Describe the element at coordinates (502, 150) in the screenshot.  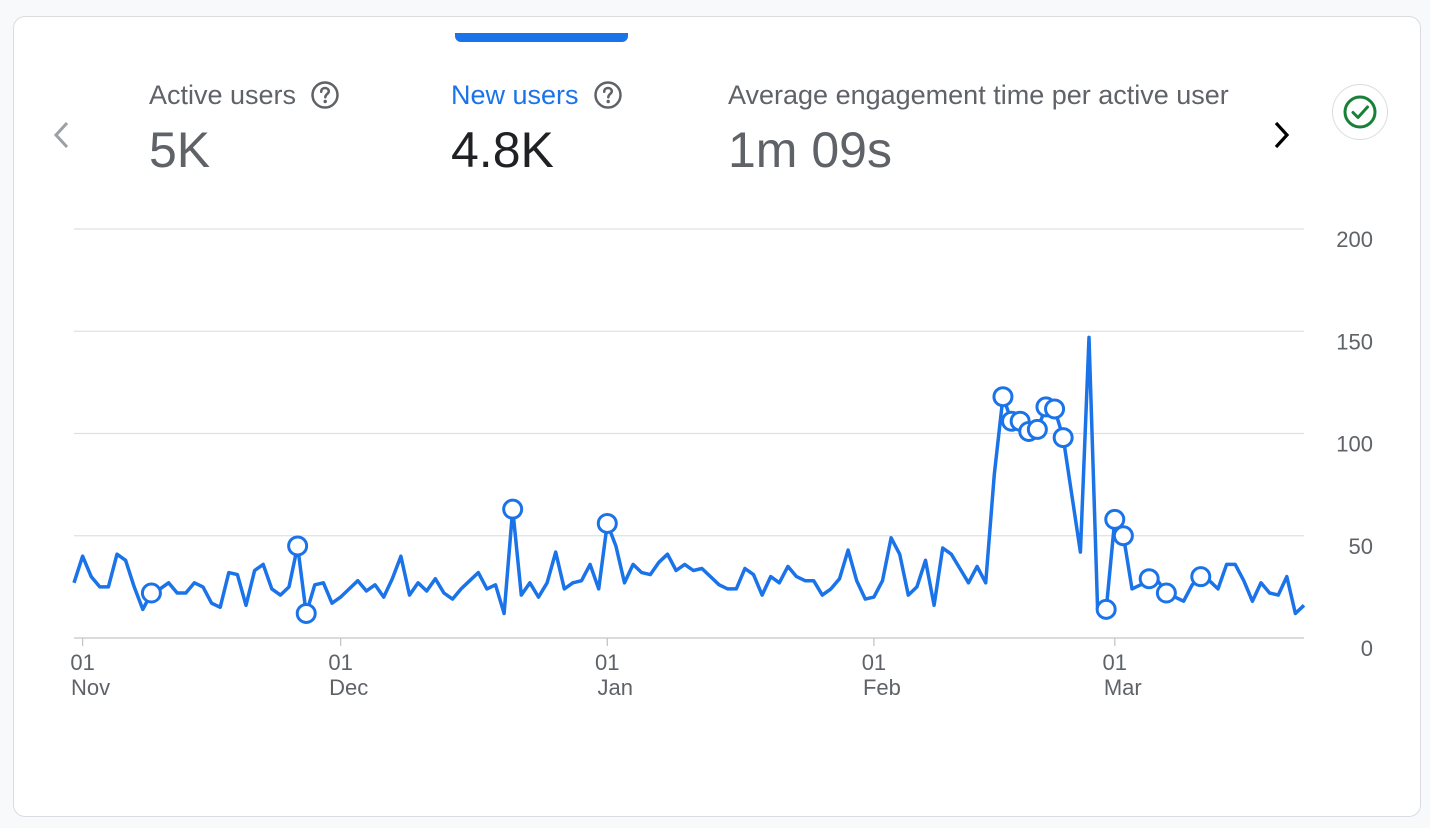
I see `metric-value: 4.8K` at that location.